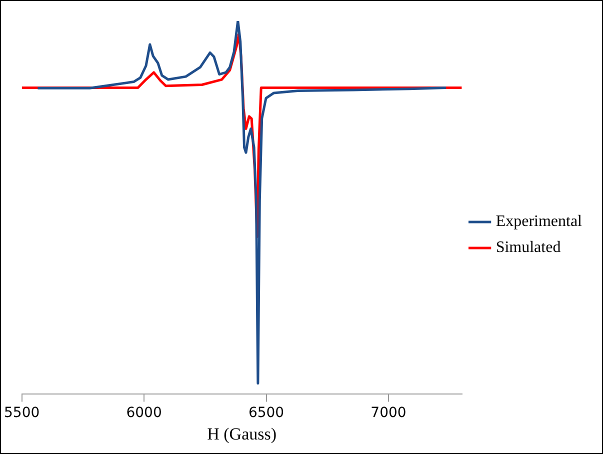  I want to click on legend-label: Experimental, so click(539, 221).